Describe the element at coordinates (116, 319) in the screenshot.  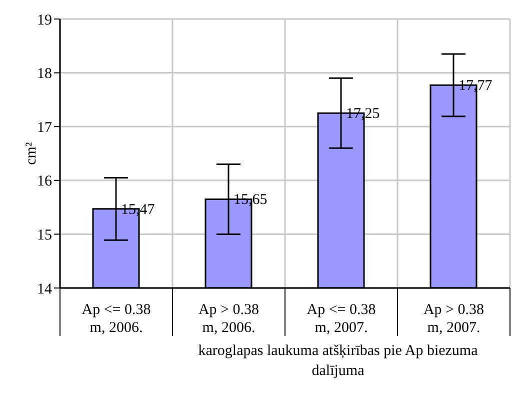
I see `x-tick-label: Ap <= 0.38 m, 2006.` at that location.